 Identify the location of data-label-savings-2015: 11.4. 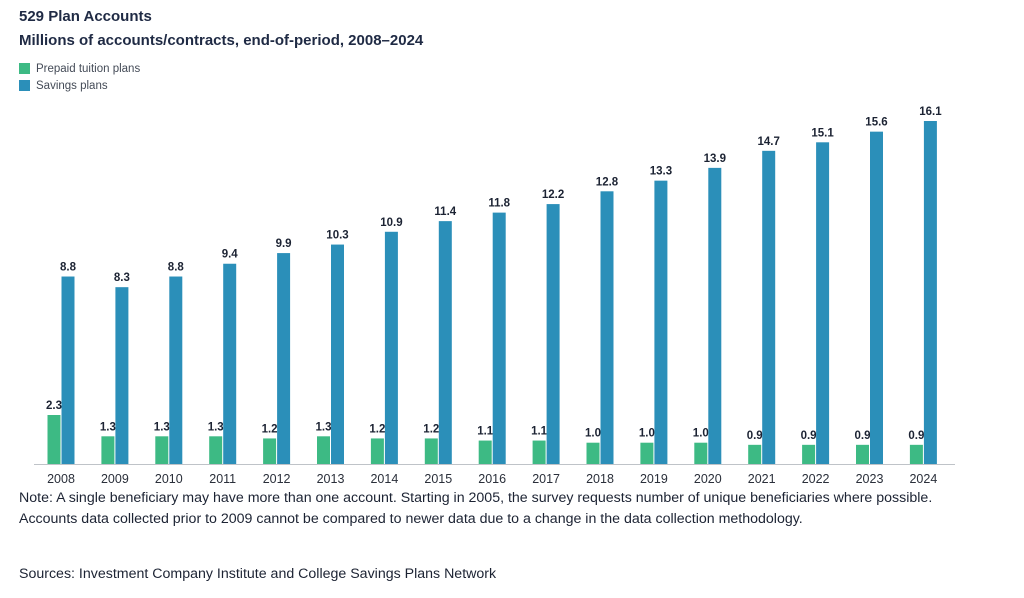
(445, 212).